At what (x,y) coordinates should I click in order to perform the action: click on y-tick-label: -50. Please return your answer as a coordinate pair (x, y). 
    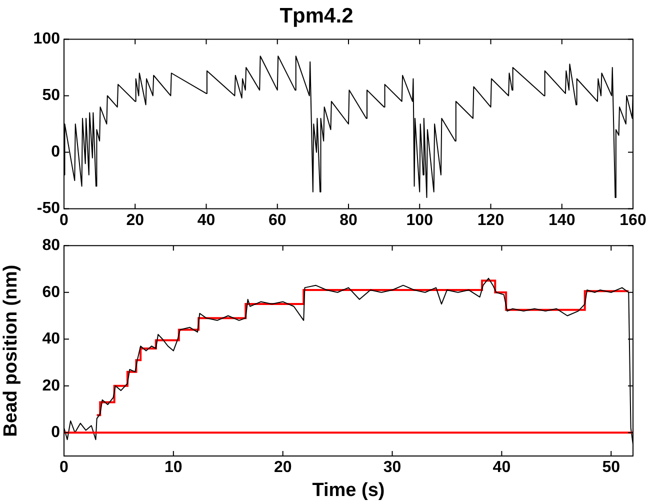
    Looking at the image, I should click on (48, 209).